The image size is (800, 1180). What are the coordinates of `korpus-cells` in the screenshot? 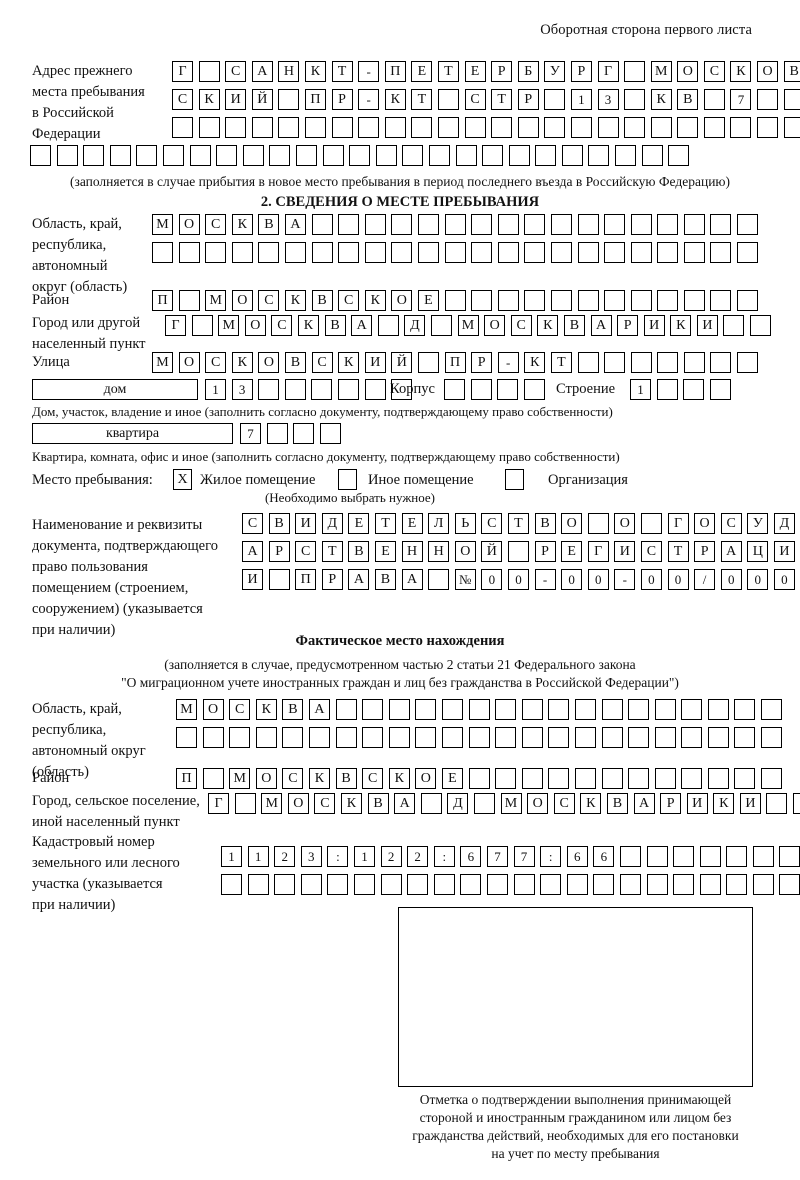 It's located at (494, 389).